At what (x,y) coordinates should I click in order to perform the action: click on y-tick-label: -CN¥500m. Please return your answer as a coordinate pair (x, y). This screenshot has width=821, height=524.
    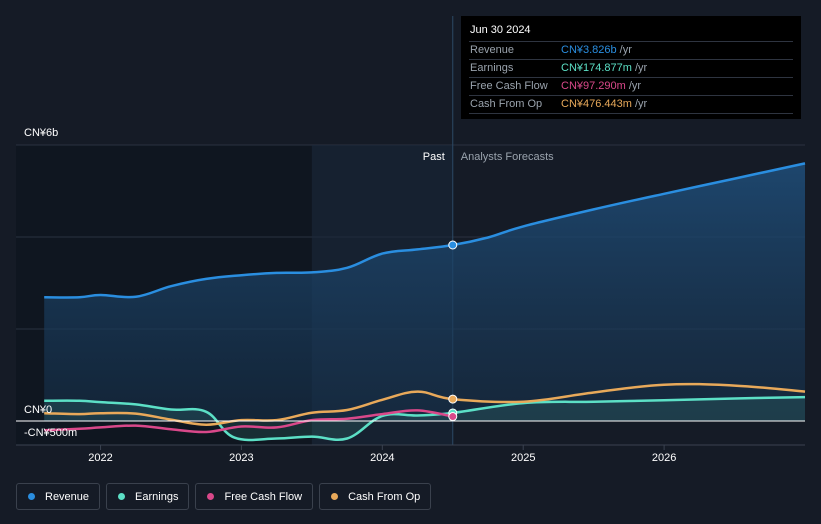
    Looking at the image, I should click on (50, 433).